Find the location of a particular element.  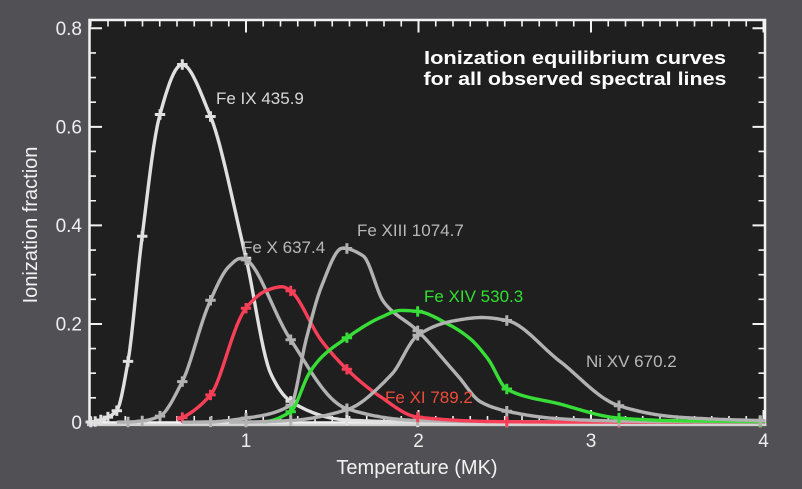

svg-text: Ionization equilibrium curves is located at coordinates (575, 58).